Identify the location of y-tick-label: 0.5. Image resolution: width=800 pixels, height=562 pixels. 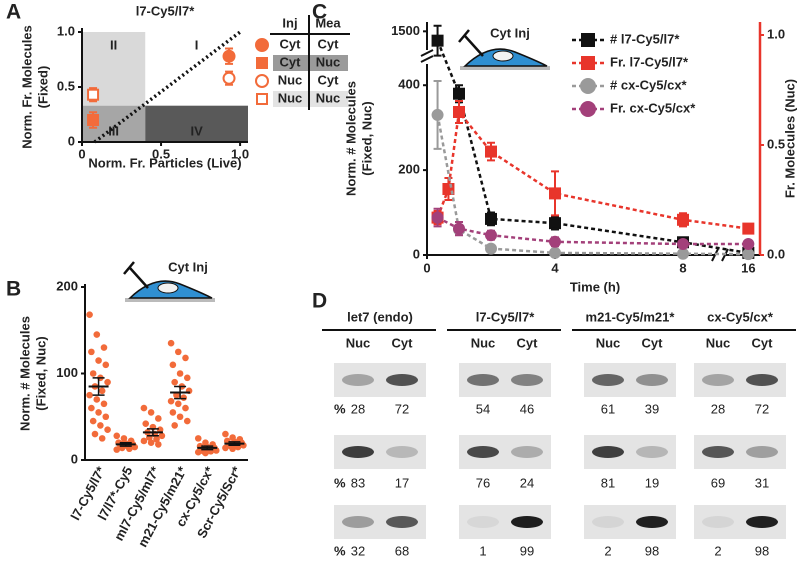
(66, 85).